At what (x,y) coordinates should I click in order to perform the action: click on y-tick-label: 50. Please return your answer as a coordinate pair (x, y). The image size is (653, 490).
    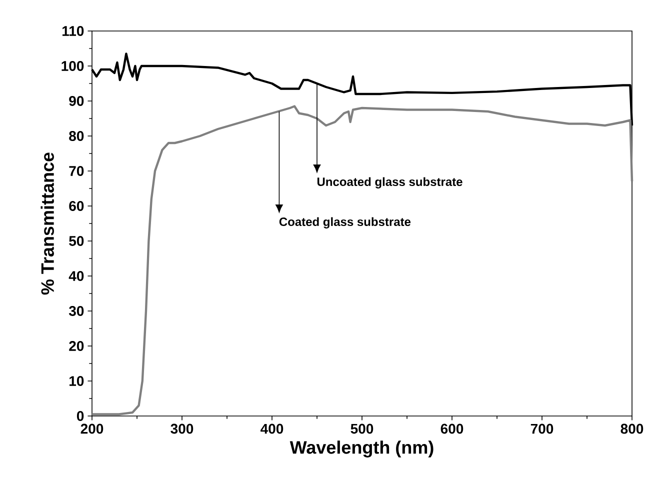
    Looking at the image, I should click on (76, 241).